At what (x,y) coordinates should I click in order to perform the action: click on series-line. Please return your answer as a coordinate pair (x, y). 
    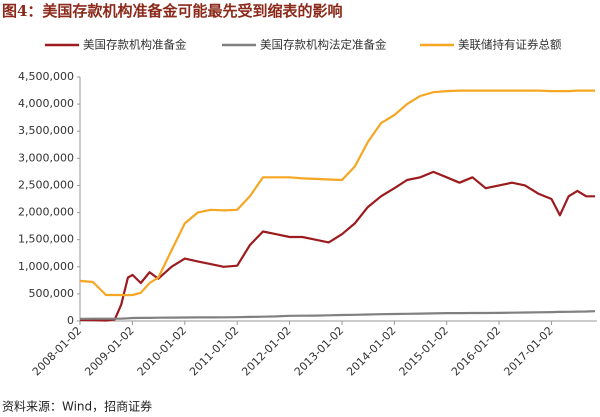
    Looking at the image, I should click on (337, 315).